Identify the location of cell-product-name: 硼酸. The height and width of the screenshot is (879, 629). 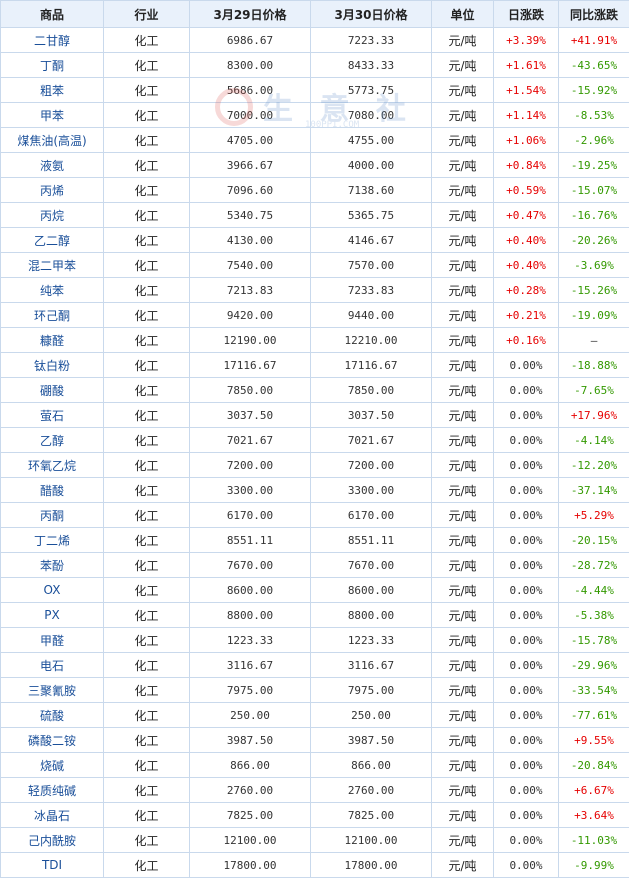
(52, 390).